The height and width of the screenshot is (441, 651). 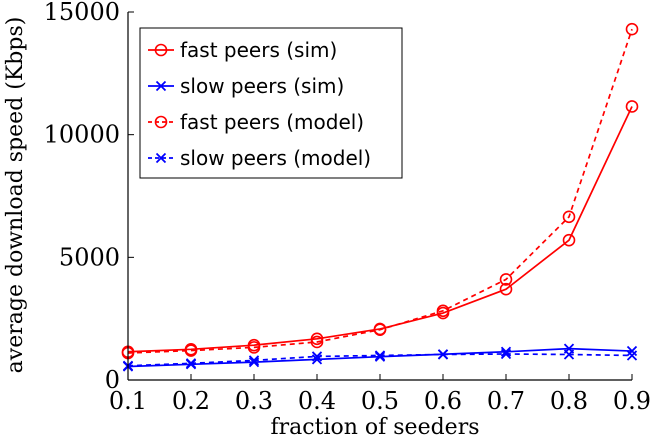 What do you see at coordinates (262, 86) in the screenshot?
I see `legend-label: slow peers (sim)` at bounding box center [262, 86].